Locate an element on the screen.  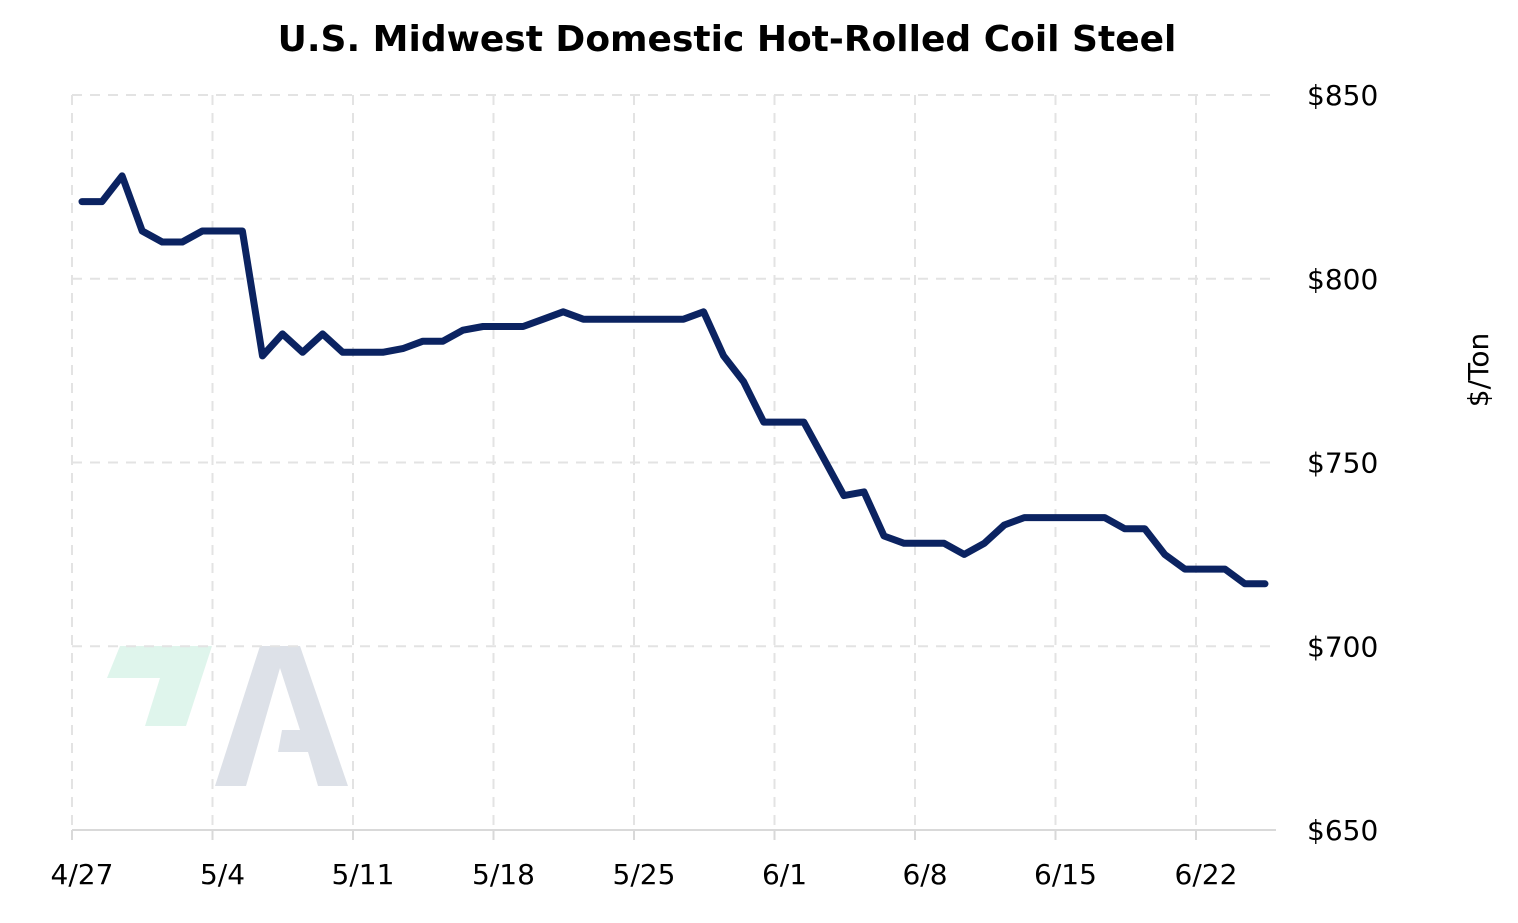
x-tick-label: 5/25 is located at coordinates (644, 874).